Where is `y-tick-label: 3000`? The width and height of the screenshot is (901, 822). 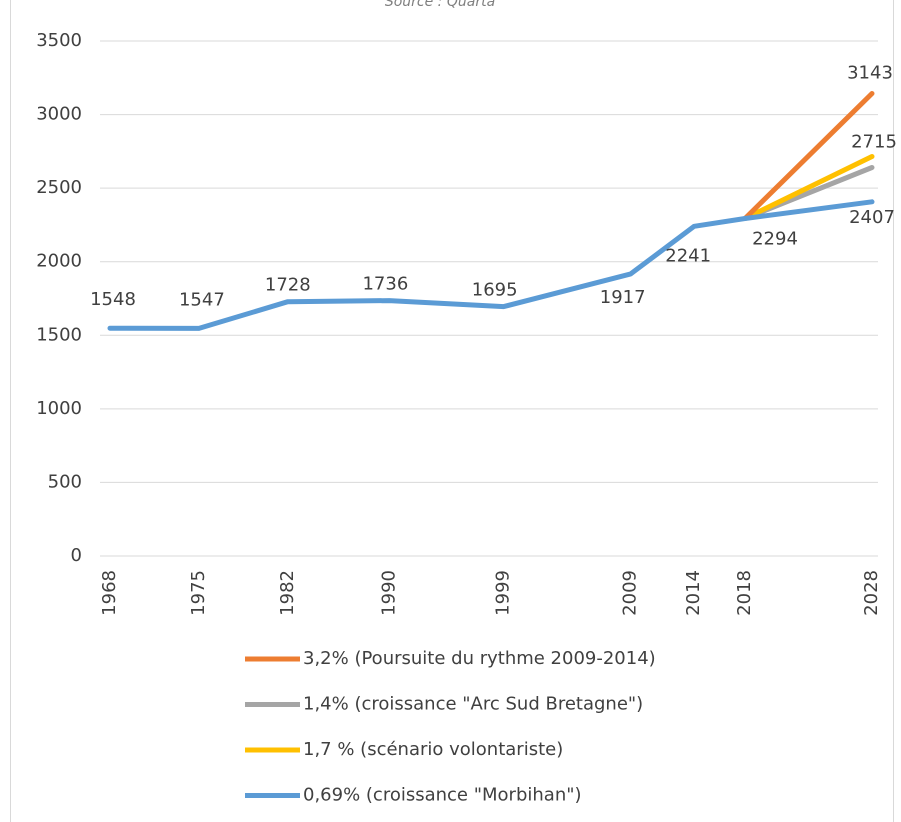
y-tick-label: 3000 is located at coordinates (59, 114).